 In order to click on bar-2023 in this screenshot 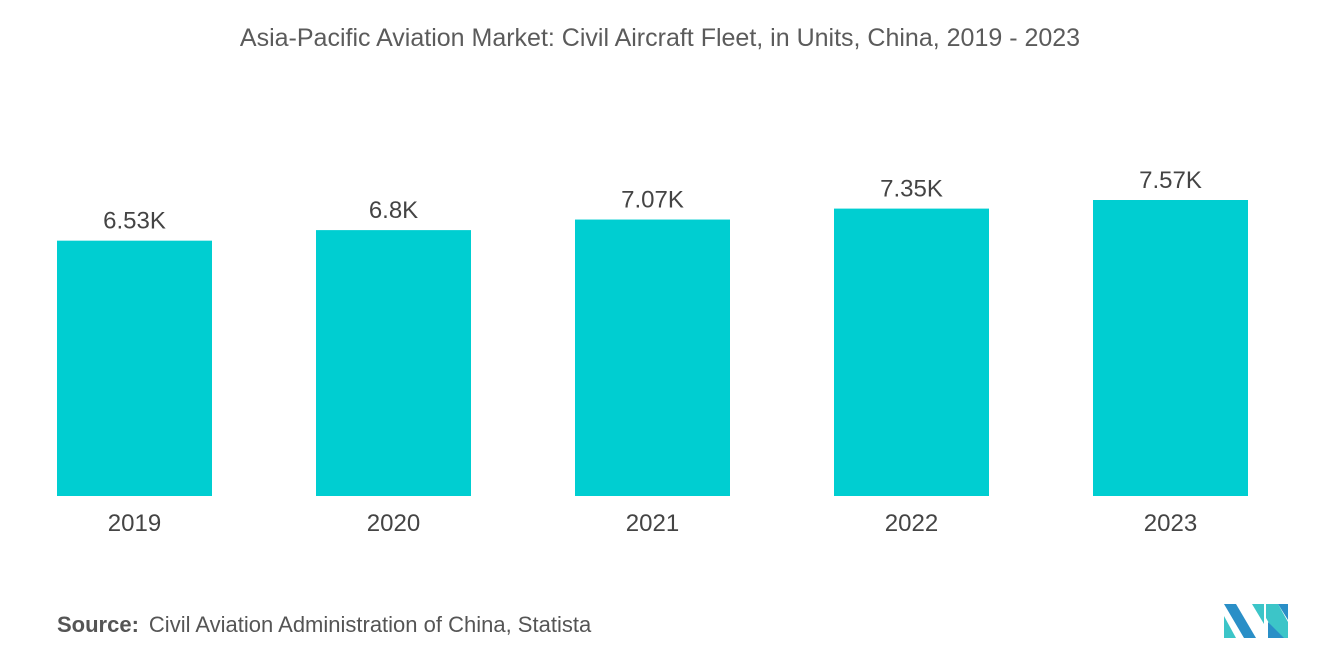, I will do `click(1170, 348)`.